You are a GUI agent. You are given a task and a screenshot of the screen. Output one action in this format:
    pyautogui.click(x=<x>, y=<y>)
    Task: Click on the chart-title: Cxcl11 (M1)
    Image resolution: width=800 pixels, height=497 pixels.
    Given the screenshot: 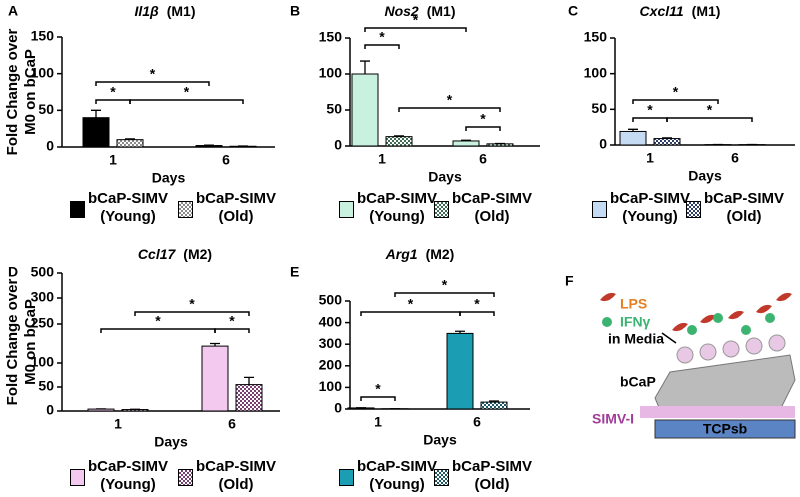 What is the action you would take?
    pyautogui.click(x=680, y=11)
    